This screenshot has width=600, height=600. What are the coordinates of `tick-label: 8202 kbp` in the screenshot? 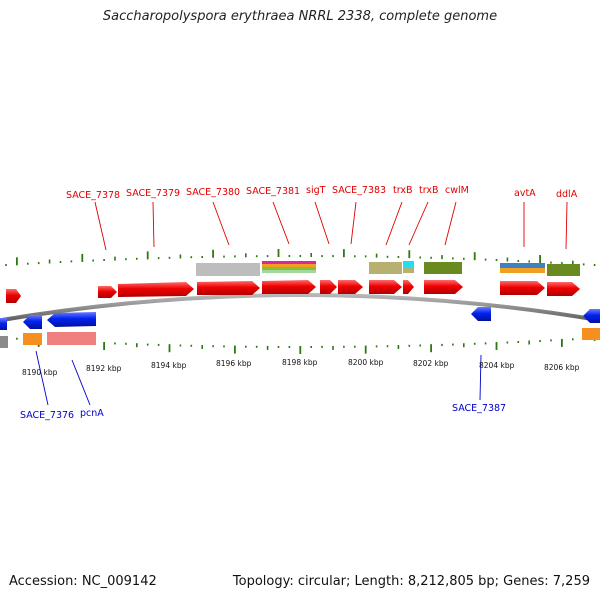 It's located at (431, 363).